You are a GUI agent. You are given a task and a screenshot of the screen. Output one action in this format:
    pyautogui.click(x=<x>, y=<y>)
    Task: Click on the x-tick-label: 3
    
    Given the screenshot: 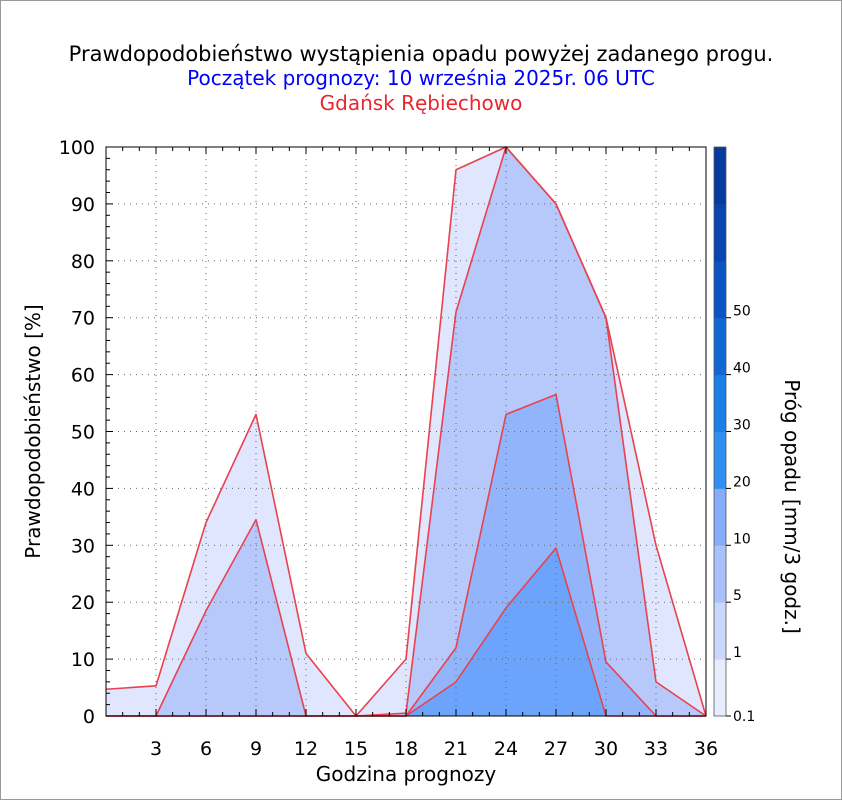 What is the action you would take?
    pyautogui.click(x=156, y=749)
    